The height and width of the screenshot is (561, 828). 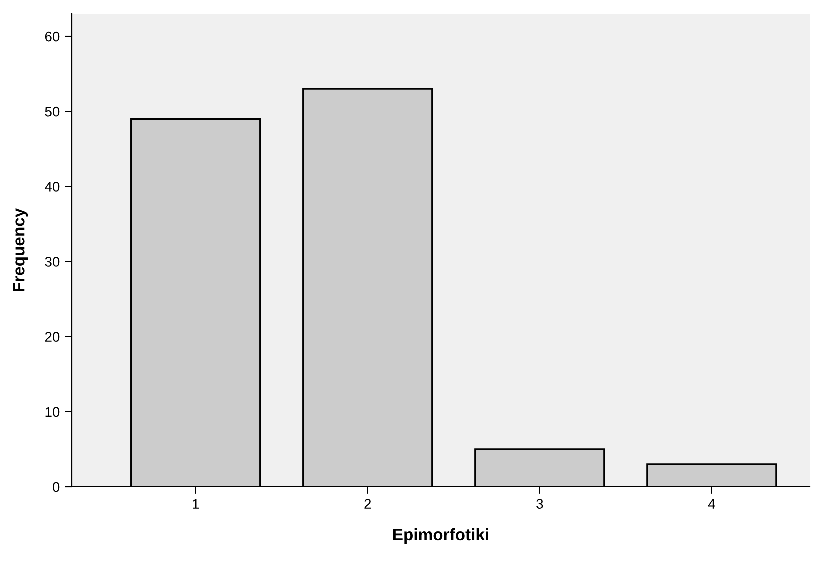 I want to click on y-tick-label: 0, so click(x=56, y=487).